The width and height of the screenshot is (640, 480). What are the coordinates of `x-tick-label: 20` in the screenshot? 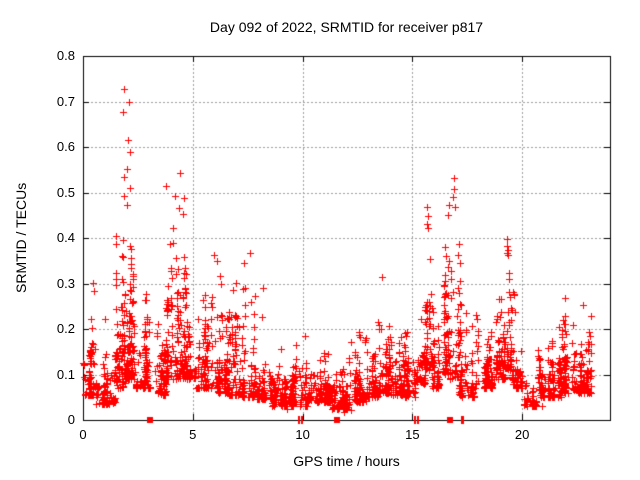 It's located at (522, 434).